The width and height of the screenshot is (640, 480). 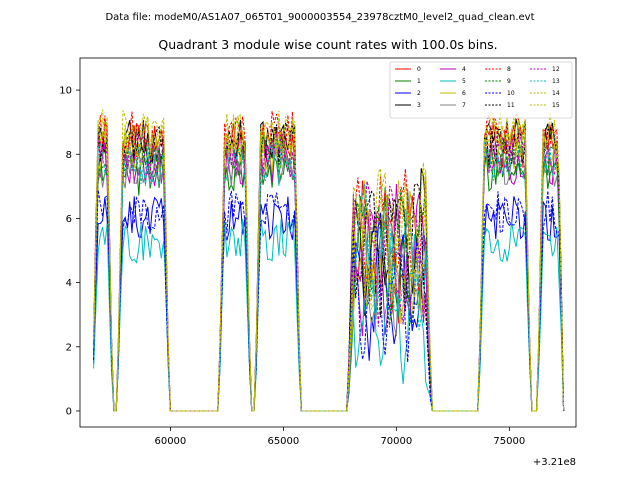 What do you see at coordinates (419, 69) in the screenshot?
I see `legend-label: 0` at bounding box center [419, 69].